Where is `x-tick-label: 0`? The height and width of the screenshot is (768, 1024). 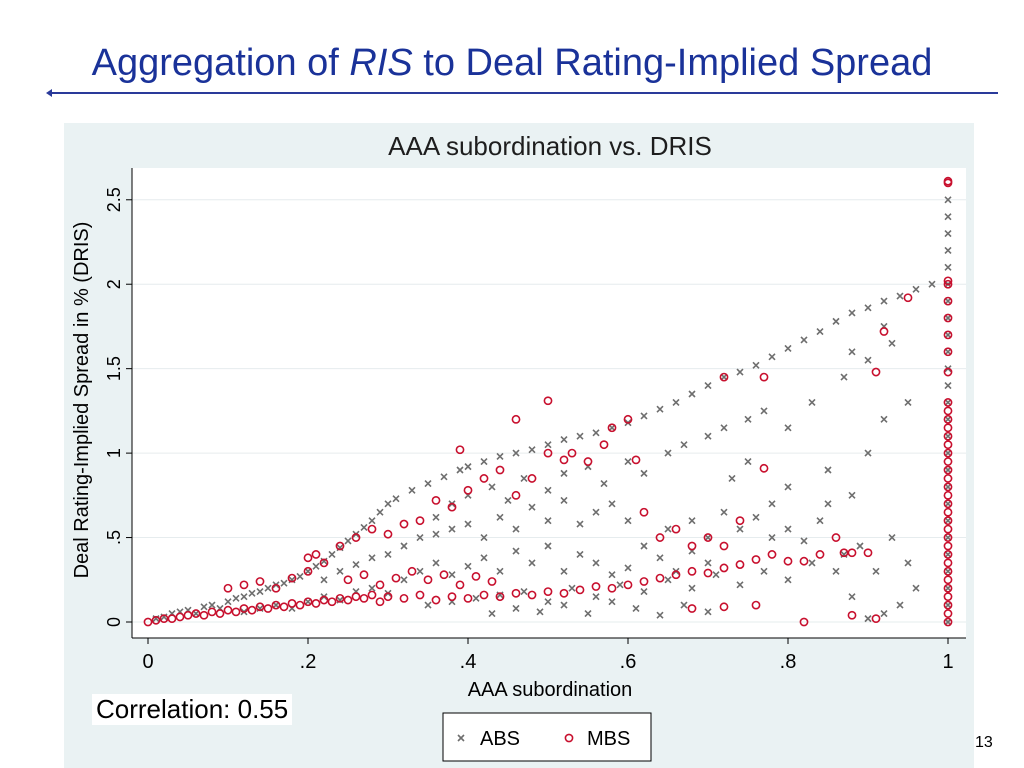 x-tick-label: 0 is located at coordinates (147, 662).